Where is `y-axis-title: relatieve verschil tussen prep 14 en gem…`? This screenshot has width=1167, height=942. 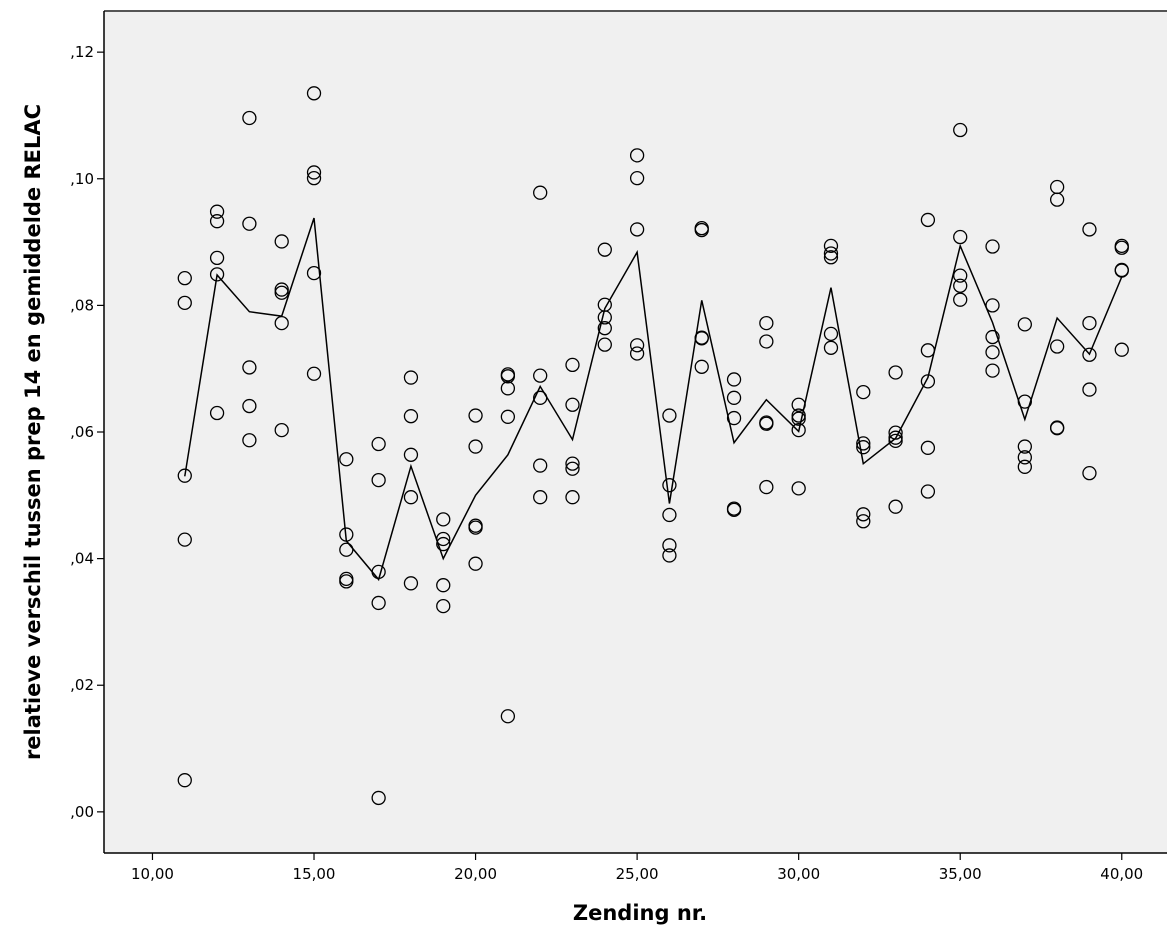 y-axis-title: relatieve verschil tussen prep 14 en gem… is located at coordinates (33, 432).